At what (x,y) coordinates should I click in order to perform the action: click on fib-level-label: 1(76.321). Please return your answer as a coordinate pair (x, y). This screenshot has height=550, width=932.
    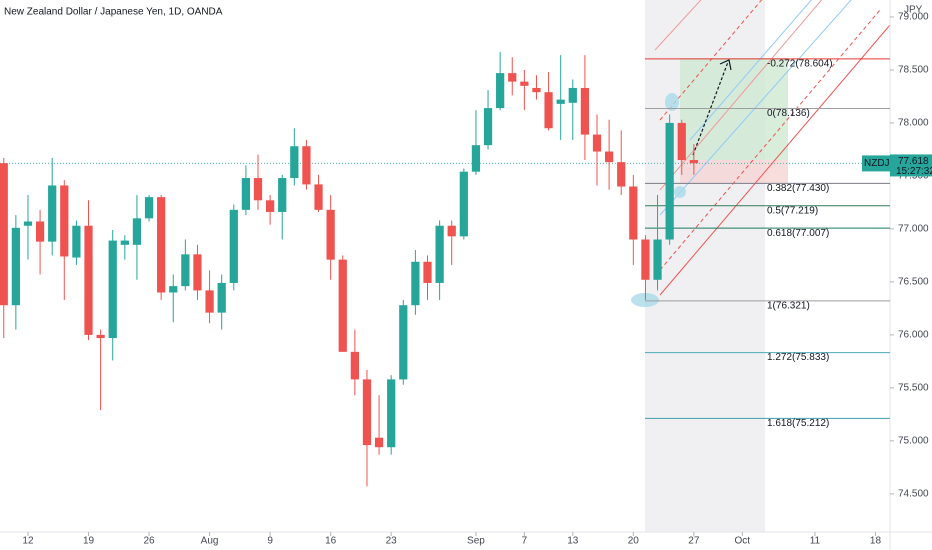
    Looking at the image, I should click on (788, 306).